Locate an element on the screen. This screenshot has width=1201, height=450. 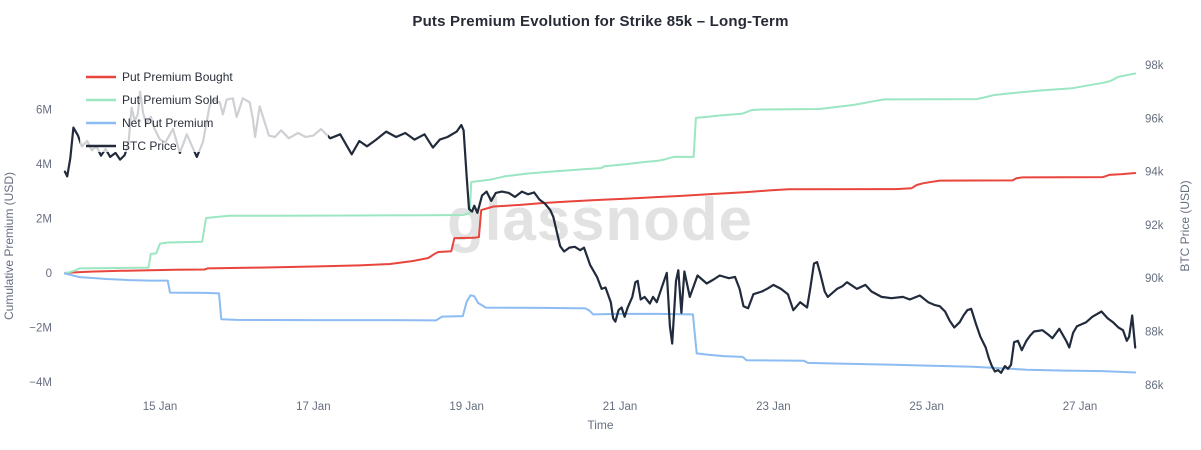
legend-item-put-premium-sold: Put Premium Sold is located at coordinates (152, 100).